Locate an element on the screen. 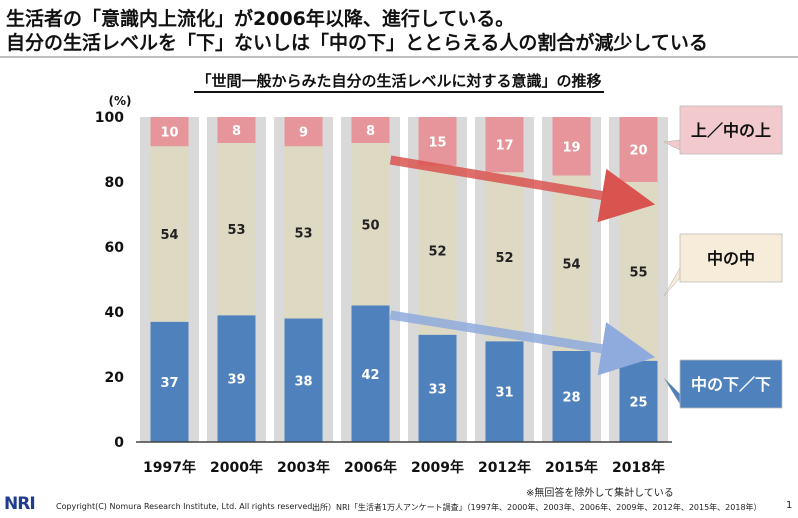 The height and width of the screenshot is (518, 798). y-tick-label: 60 is located at coordinates (115, 248).